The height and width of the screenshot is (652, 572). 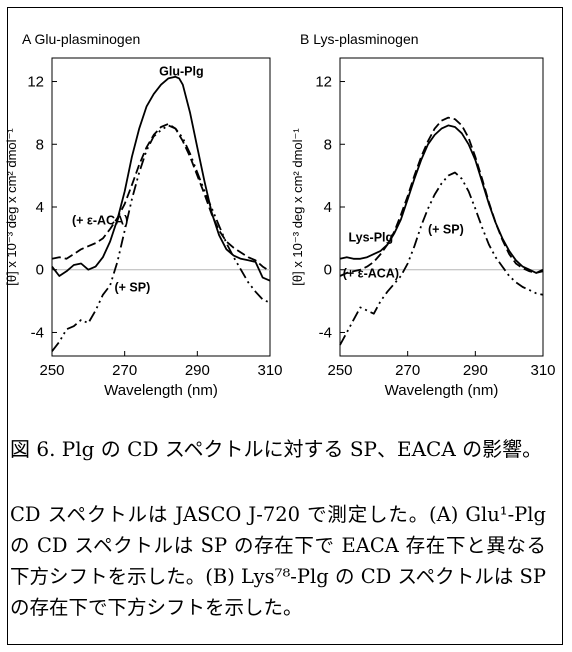 What do you see at coordinates (181, 71) in the screenshot?
I see `annotation-a: Glu-Plg` at bounding box center [181, 71].